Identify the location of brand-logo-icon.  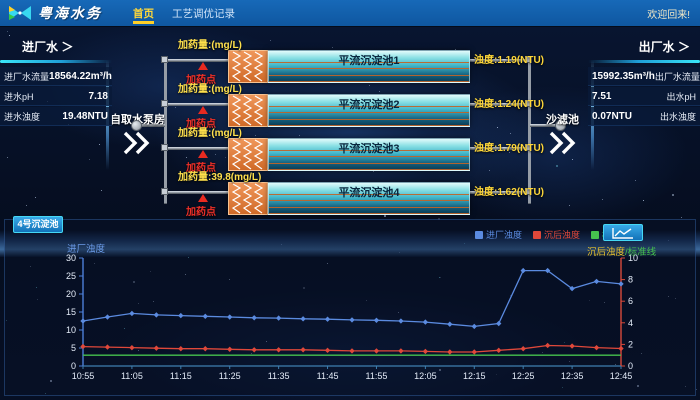
(20, 13).